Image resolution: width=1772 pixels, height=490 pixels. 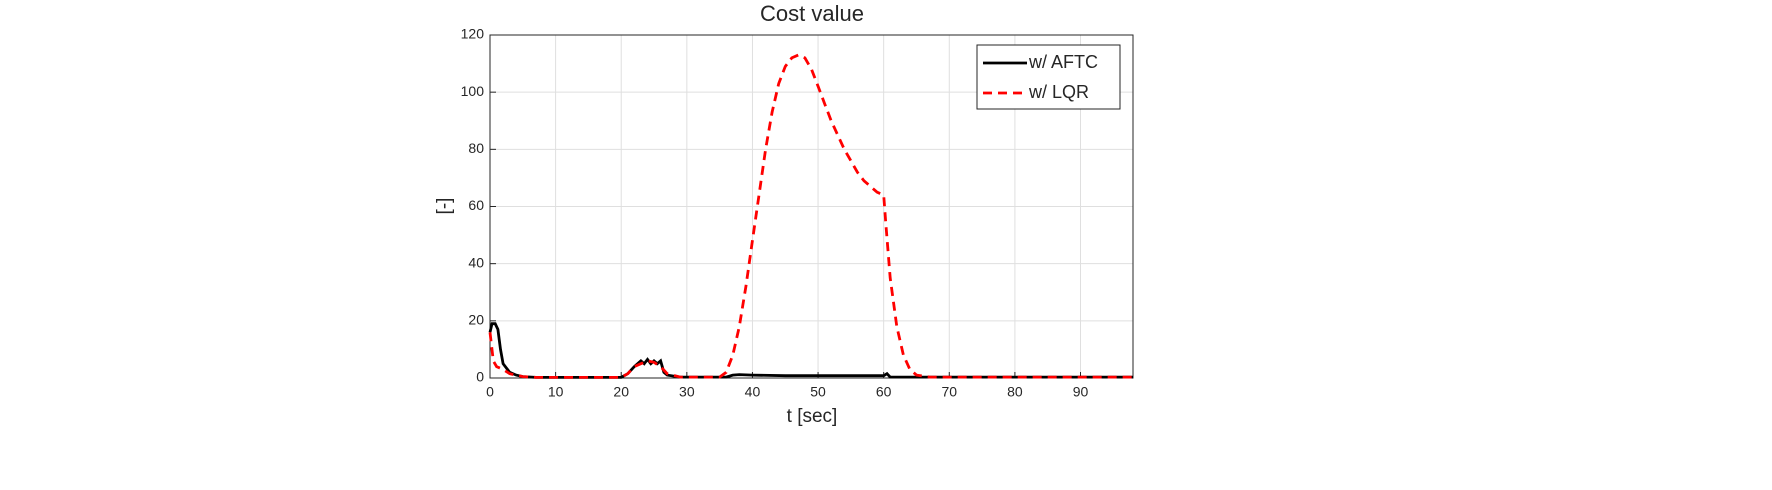 I want to click on x-tick-label: 30, so click(x=687, y=392).